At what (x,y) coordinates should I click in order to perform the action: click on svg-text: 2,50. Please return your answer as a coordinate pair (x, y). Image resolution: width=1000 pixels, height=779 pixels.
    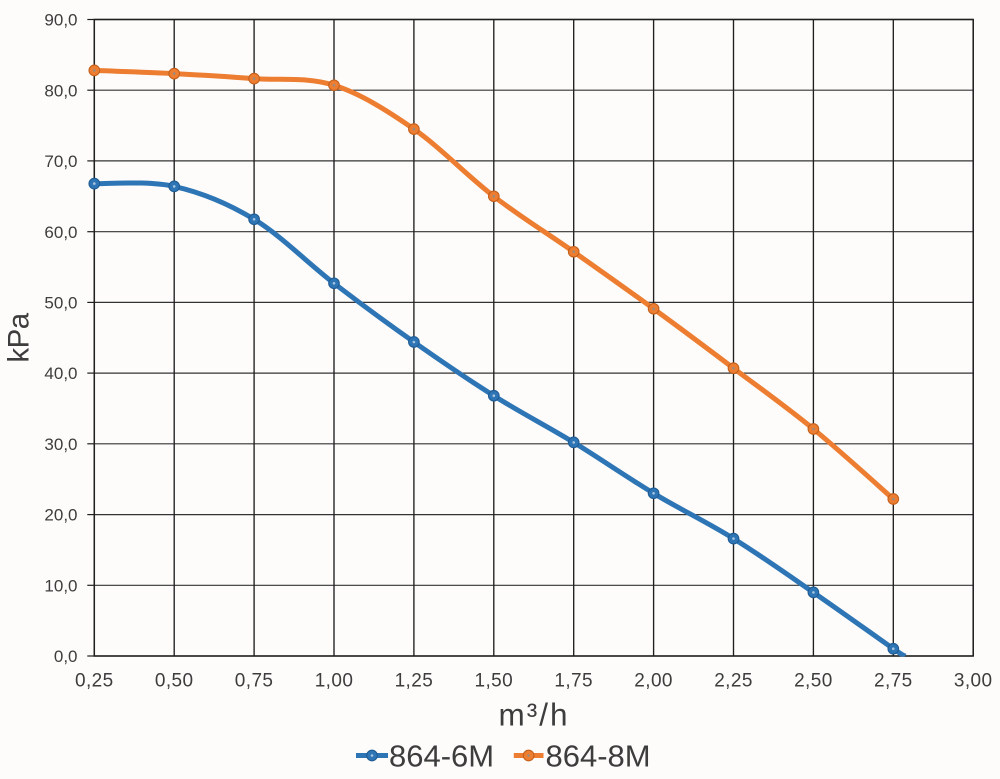
    Looking at the image, I should click on (813, 681).